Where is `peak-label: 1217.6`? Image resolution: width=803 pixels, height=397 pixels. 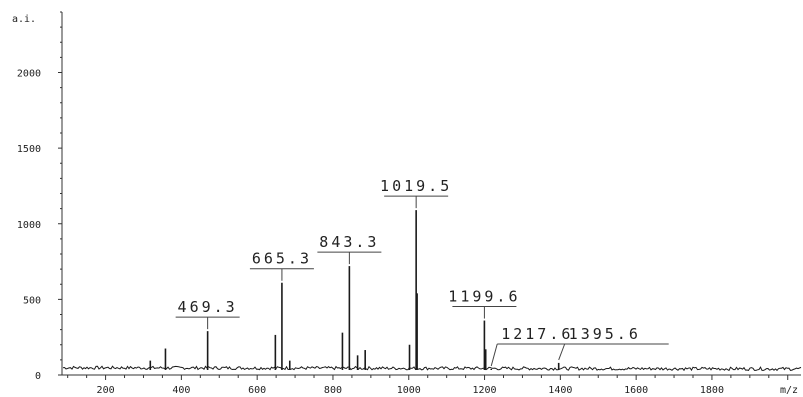 peak-label: 1217.6 is located at coordinates (537, 334).